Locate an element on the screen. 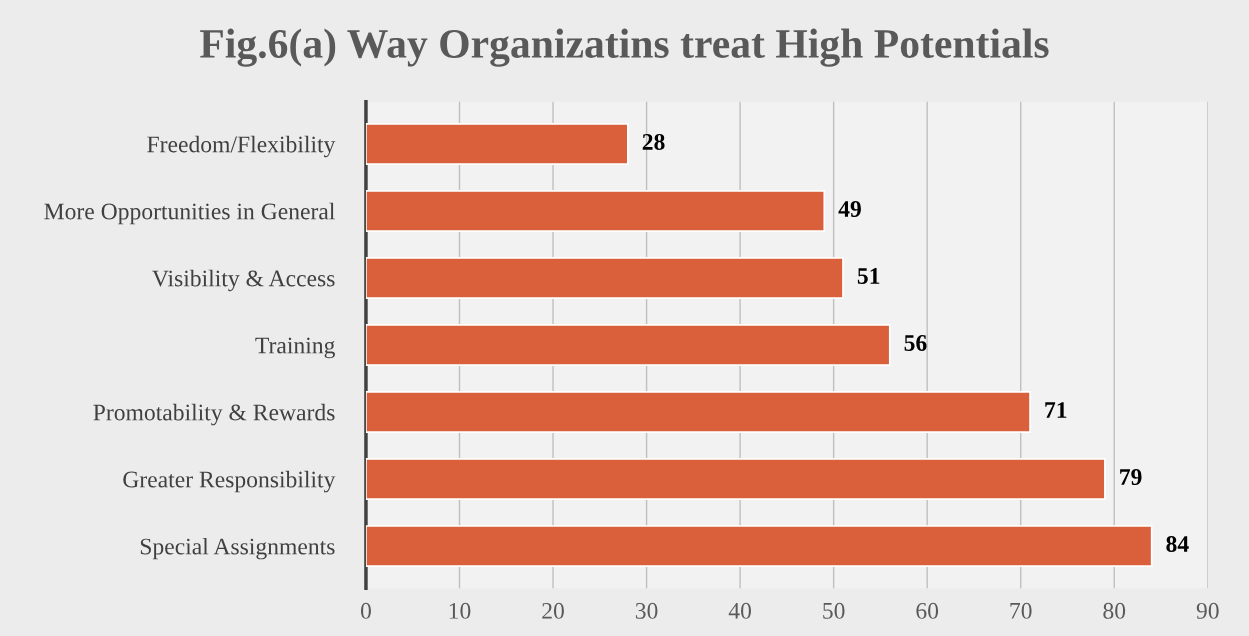 The width and height of the screenshot is (1249, 636). x-tick-label: 40 is located at coordinates (740, 610).